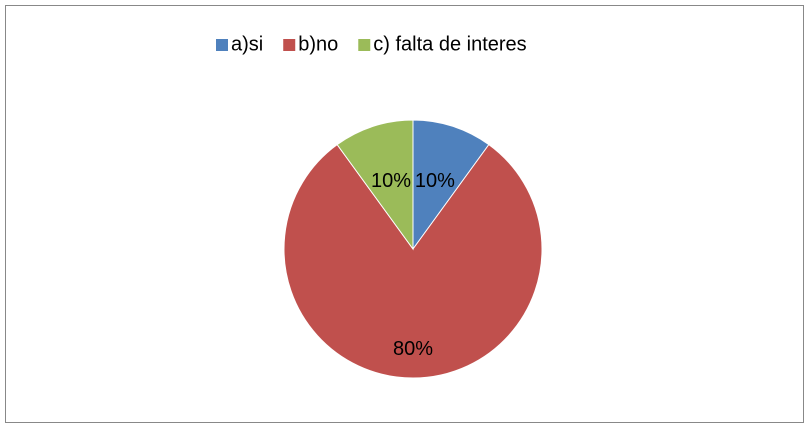 The height and width of the screenshot is (428, 809). Describe the element at coordinates (318, 44) in the screenshot. I see `legend-label: b)no` at that location.